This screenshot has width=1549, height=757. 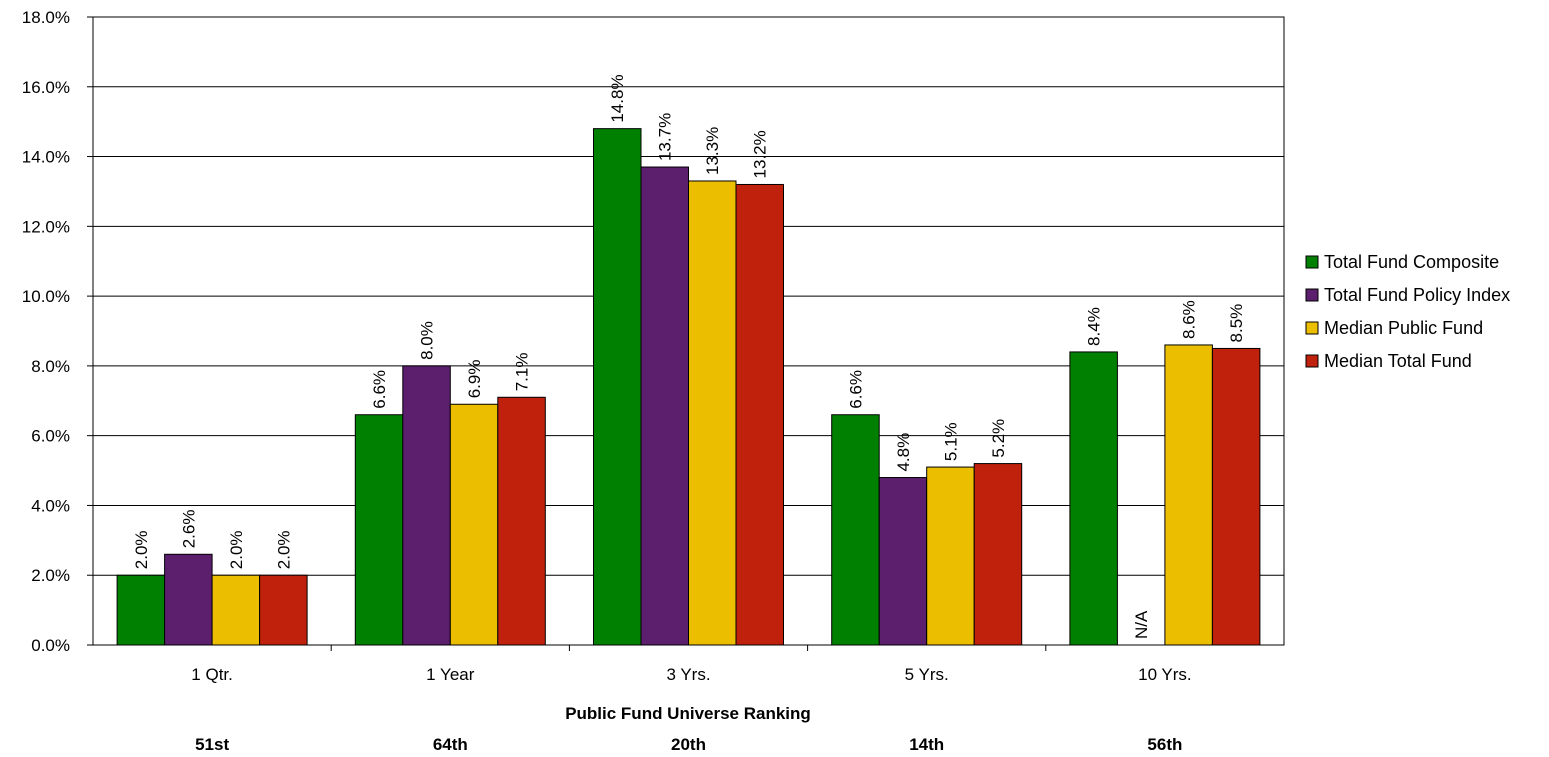 I want to click on data-label: 14.8%, so click(x=617, y=98).